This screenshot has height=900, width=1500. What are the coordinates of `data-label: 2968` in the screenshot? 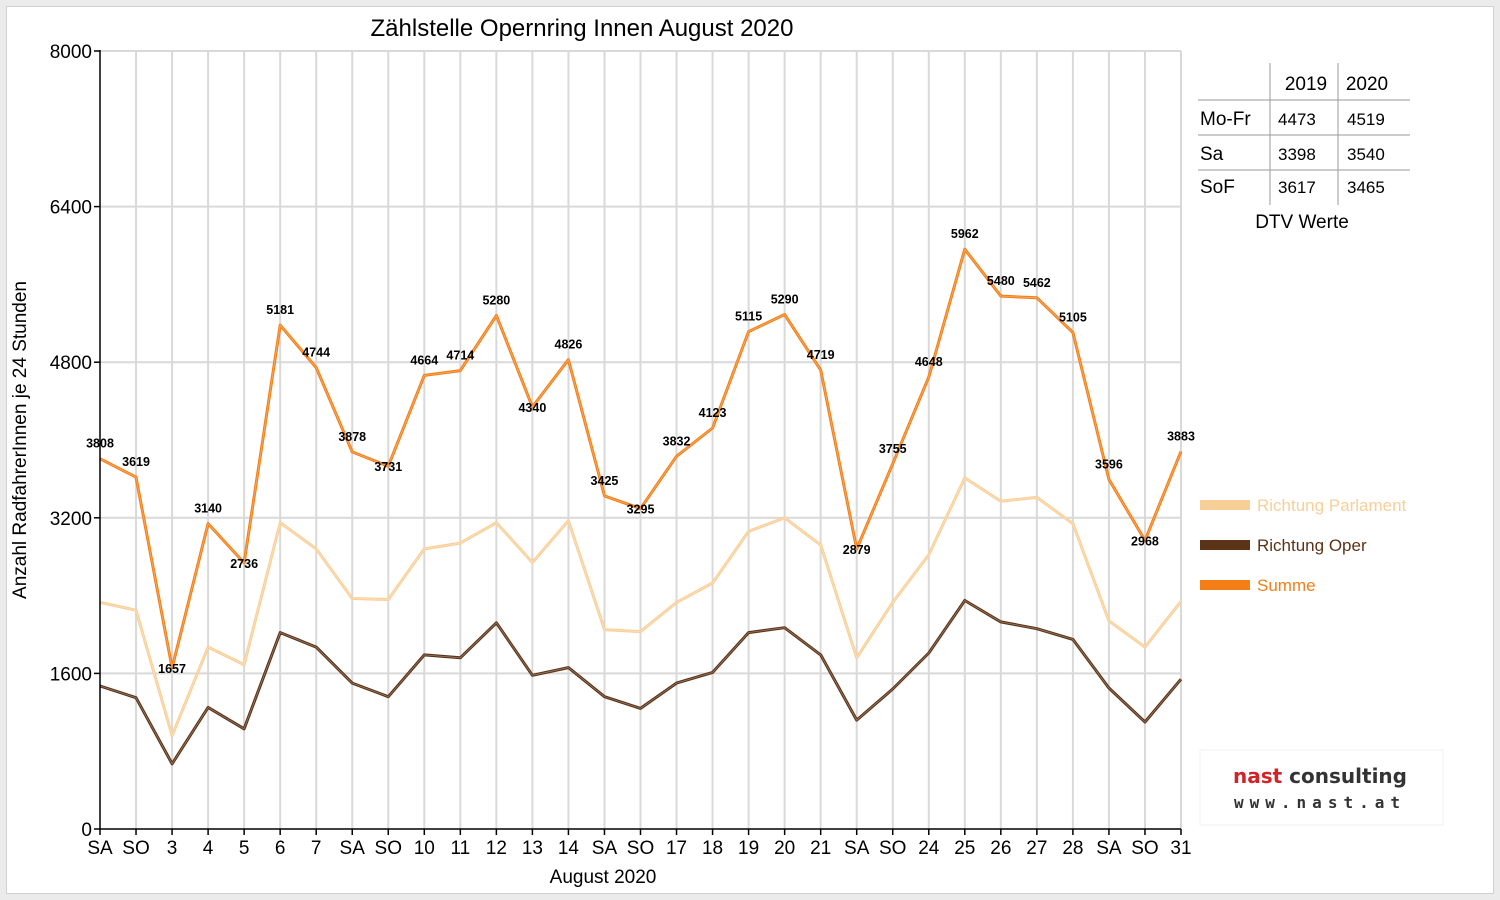 It's located at (1145, 541).